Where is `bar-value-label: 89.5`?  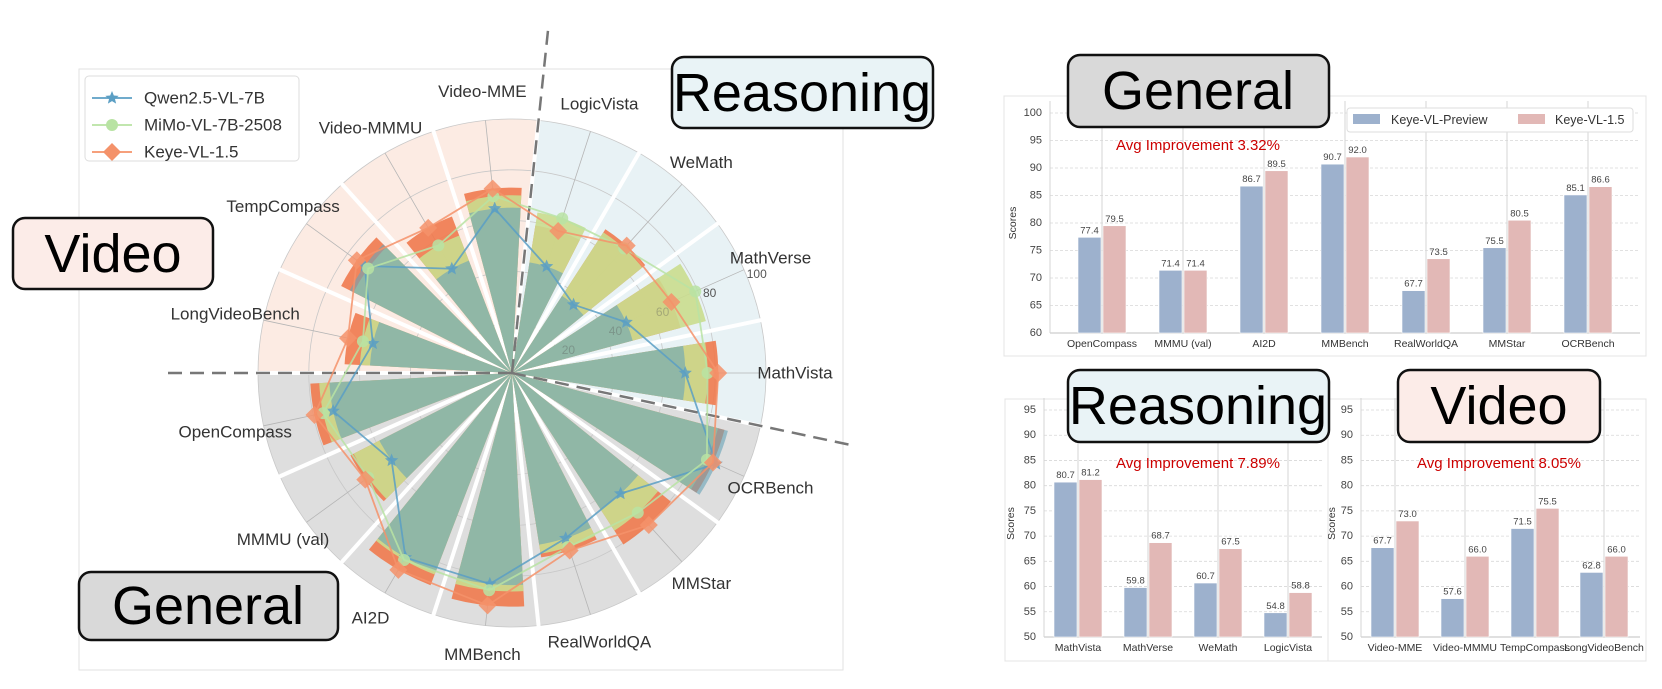 bar-value-label: 89.5 is located at coordinates (1276, 164).